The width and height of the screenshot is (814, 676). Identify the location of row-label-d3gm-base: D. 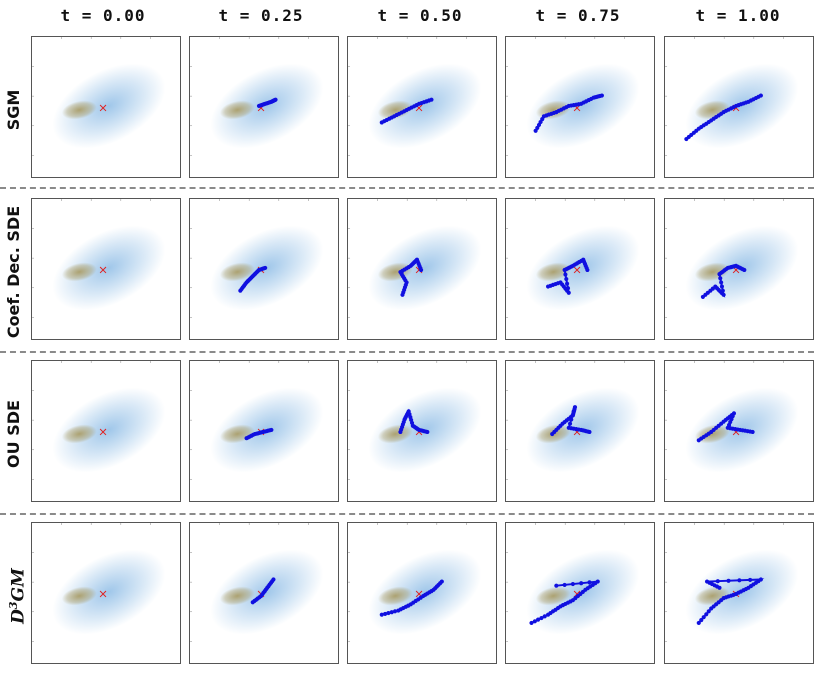
(18, 616).